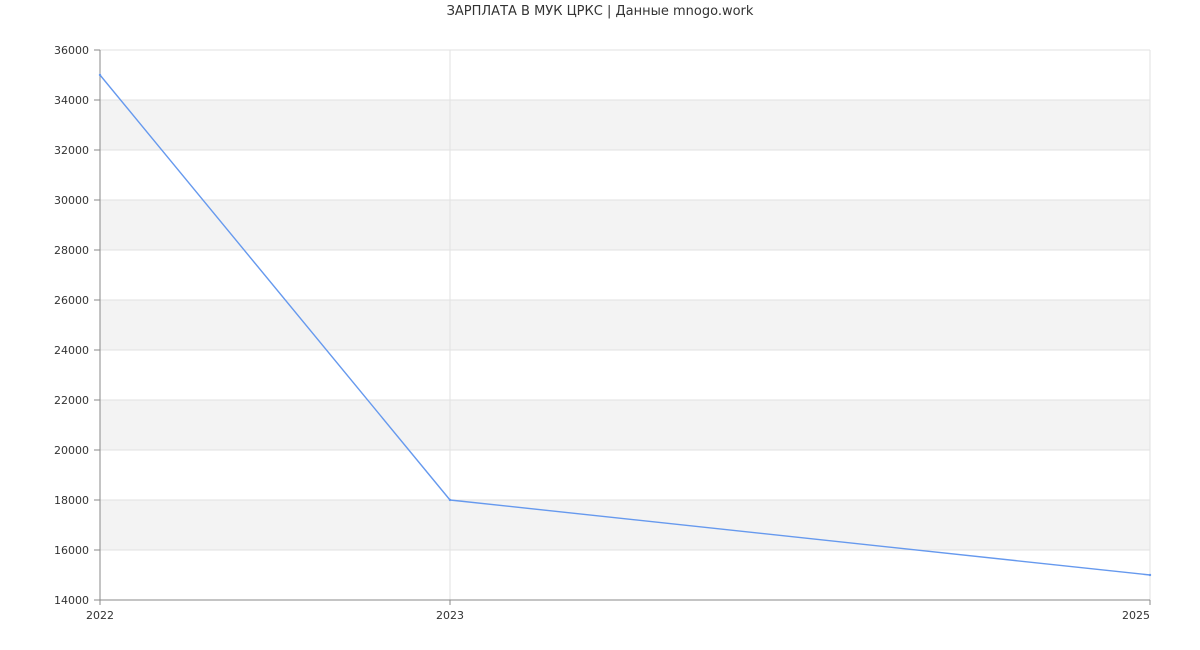 The height and width of the screenshot is (650, 1200). I want to click on y-tick-label: 18000, so click(71, 500).